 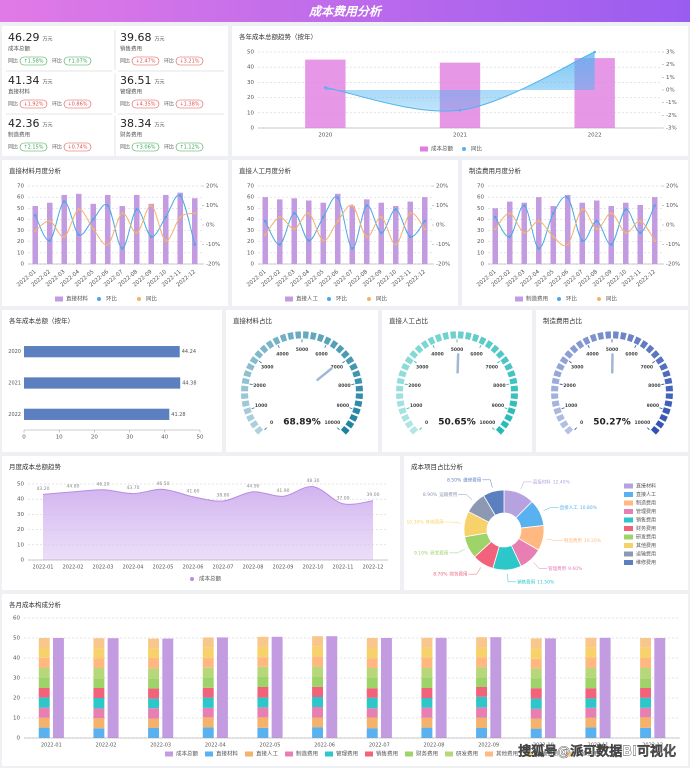 What do you see at coordinates (592, 355) in the screenshot?
I see `gauge-tick-label: 4000` at bounding box center [592, 355].